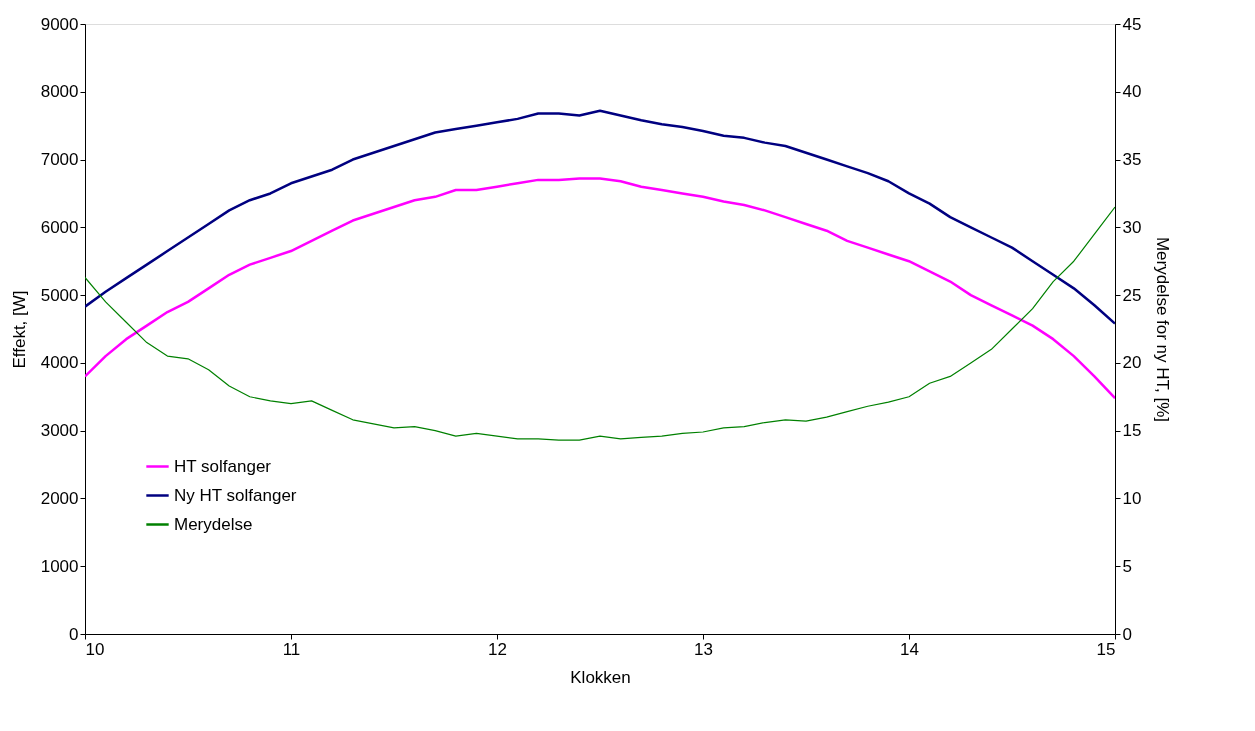 The height and width of the screenshot is (731, 1255). Describe the element at coordinates (59, 295) in the screenshot. I see `y-tick-label: 5000` at that location.